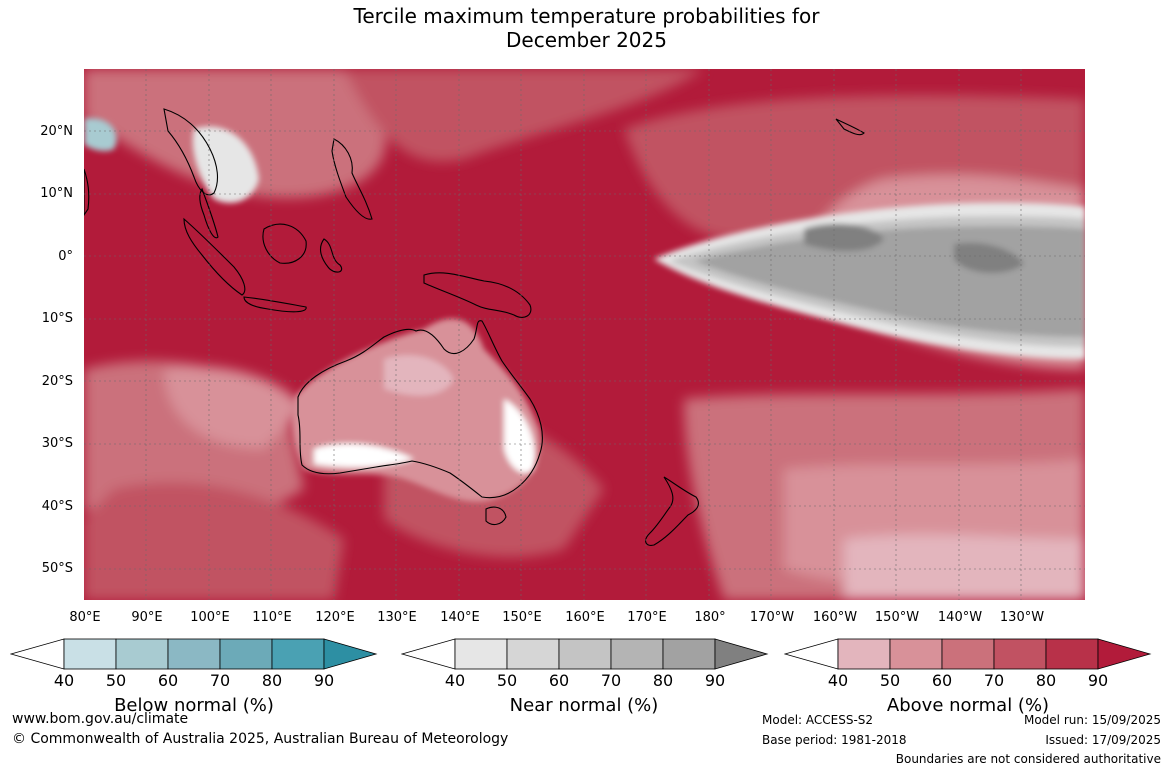  I want to click on lon-label-110e: 110°E, so click(272, 617).